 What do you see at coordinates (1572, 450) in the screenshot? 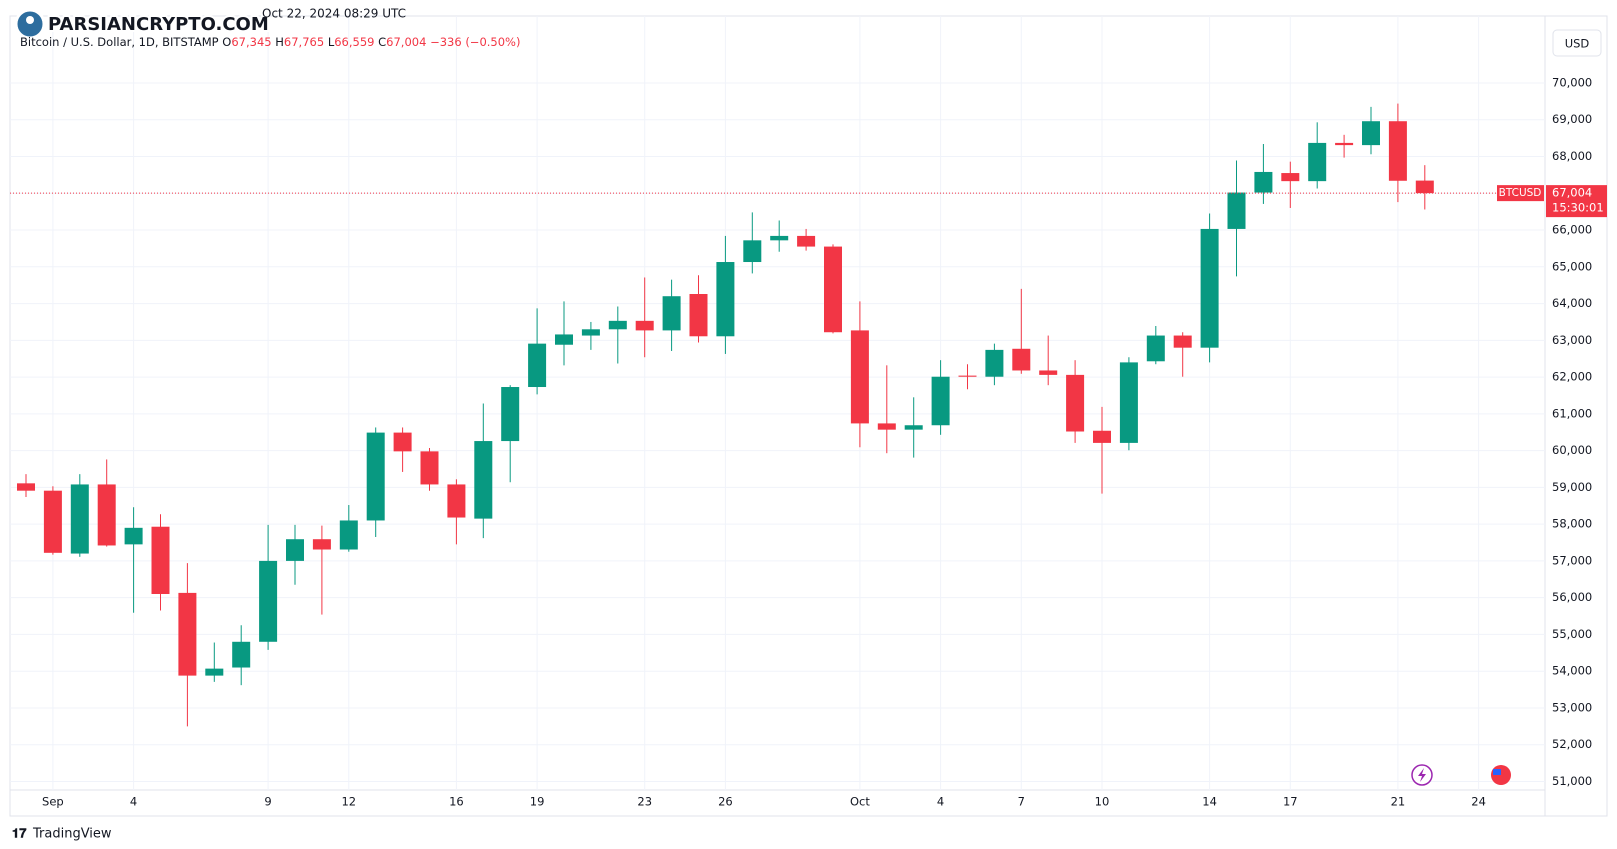
I see `y-tick-label: 60,000` at bounding box center [1572, 450].